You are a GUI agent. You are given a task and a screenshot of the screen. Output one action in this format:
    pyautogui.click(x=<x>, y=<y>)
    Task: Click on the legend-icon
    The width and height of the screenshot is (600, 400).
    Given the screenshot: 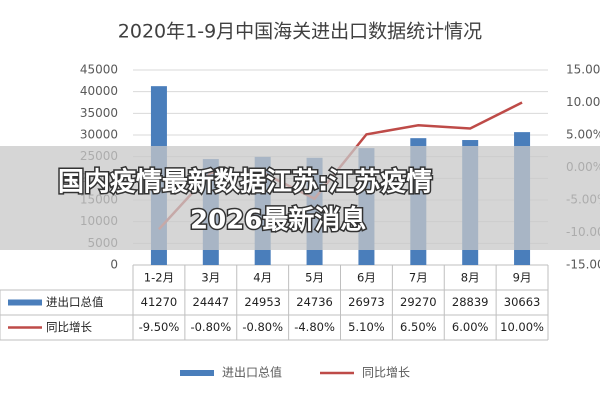 What is the action you would take?
    pyautogui.click(x=197, y=373)
    